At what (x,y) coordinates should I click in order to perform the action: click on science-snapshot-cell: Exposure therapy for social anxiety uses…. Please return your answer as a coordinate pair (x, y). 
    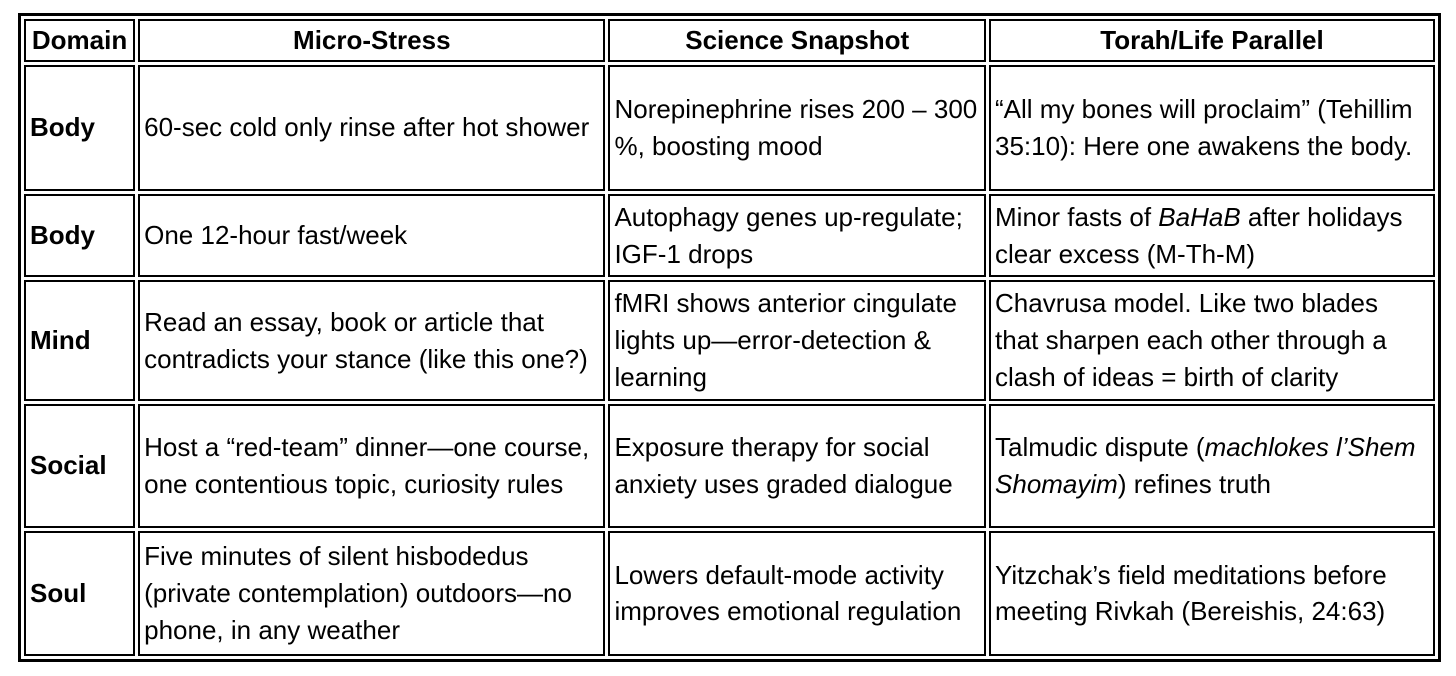
    Looking at the image, I should click on (797, 465).